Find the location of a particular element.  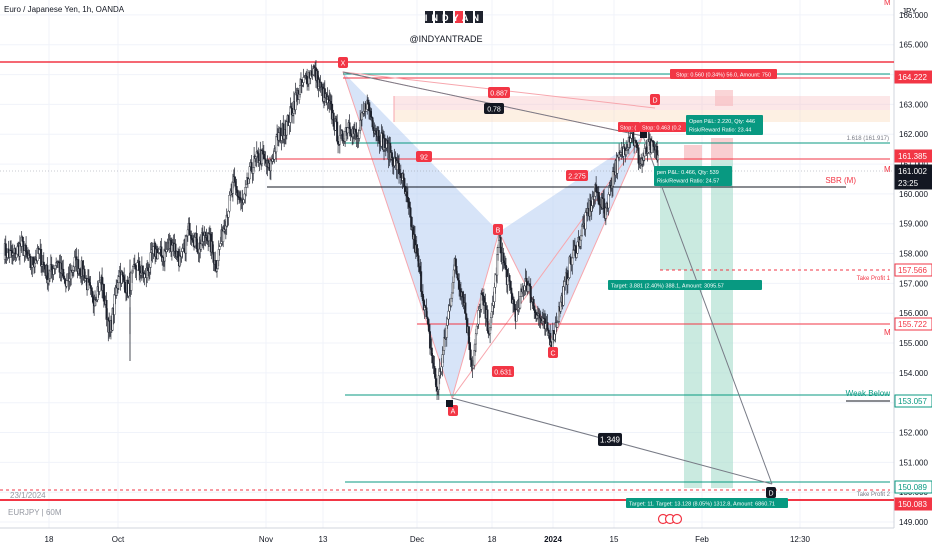

trade-stop-small-1: Stop: ( is located at coordinates (629, 127).